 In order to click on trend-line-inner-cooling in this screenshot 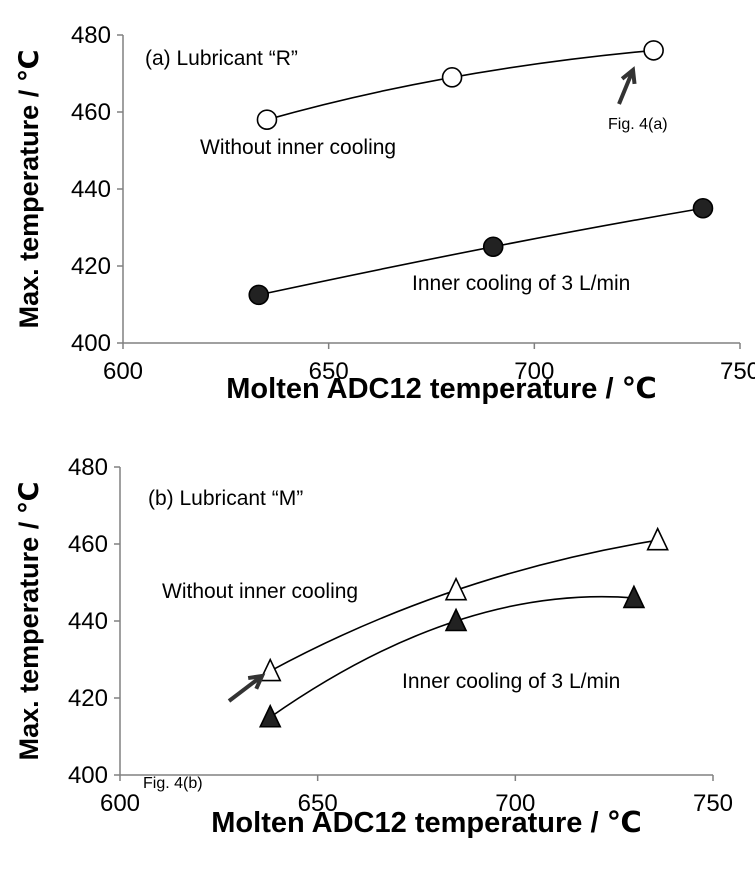, I will do `click(451, 656)`.